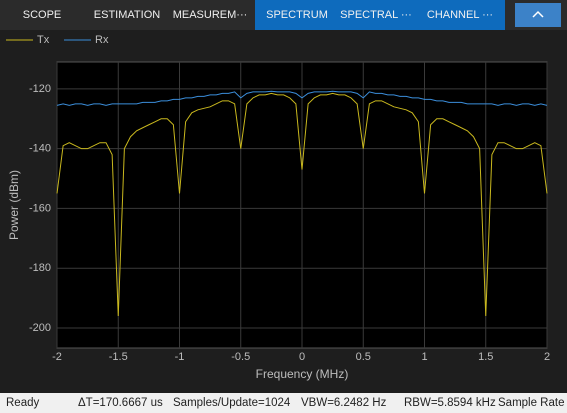  Describe the element at coordinates (102, 40) in the screenshot. I see `legend-label: Rx` at that location.